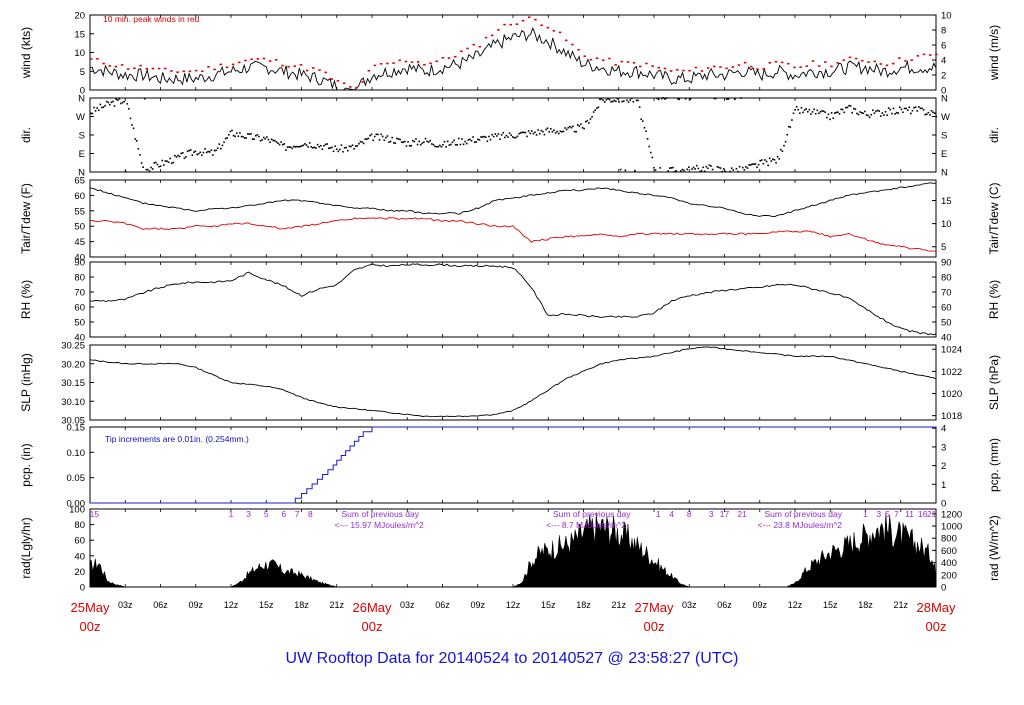  I want to click on series-rh, so click(513, 299).